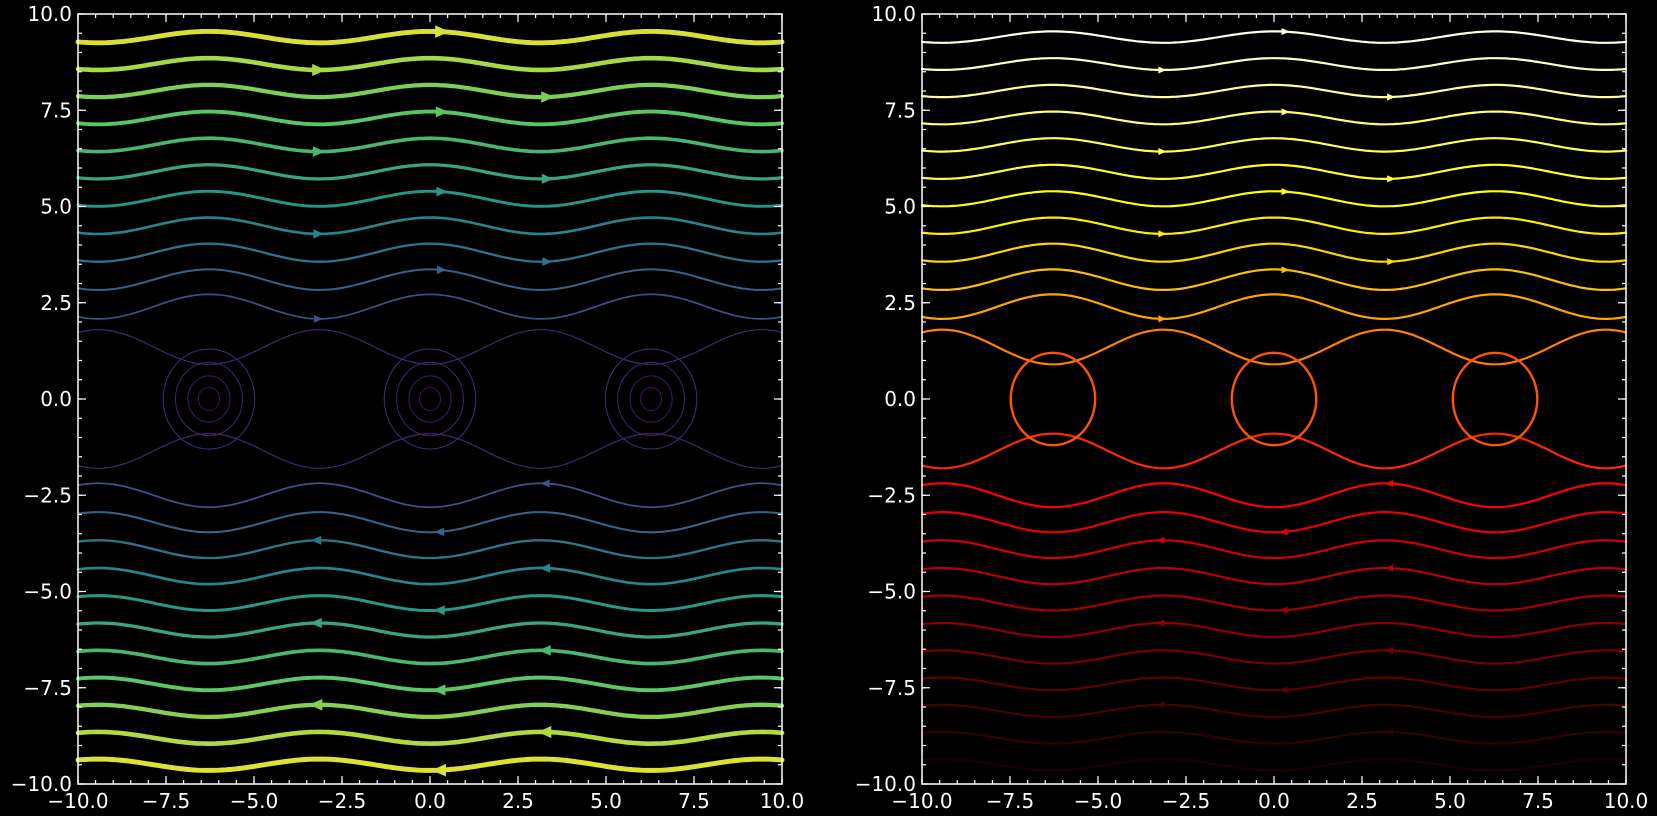  Describe the element at coordinates (1538, 801) in the screenshot. I see `x-tick-label: 7.5` at that location.